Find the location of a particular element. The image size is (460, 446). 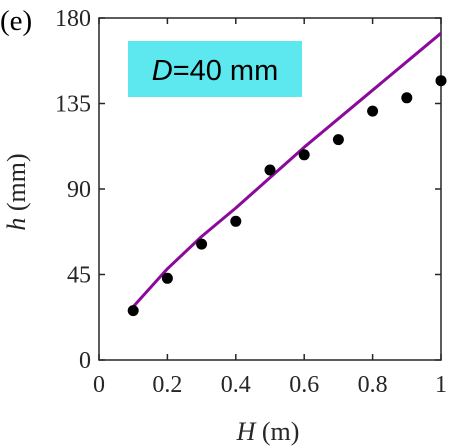

x-axis-label: H (m) is located at coordinates (268, 431).